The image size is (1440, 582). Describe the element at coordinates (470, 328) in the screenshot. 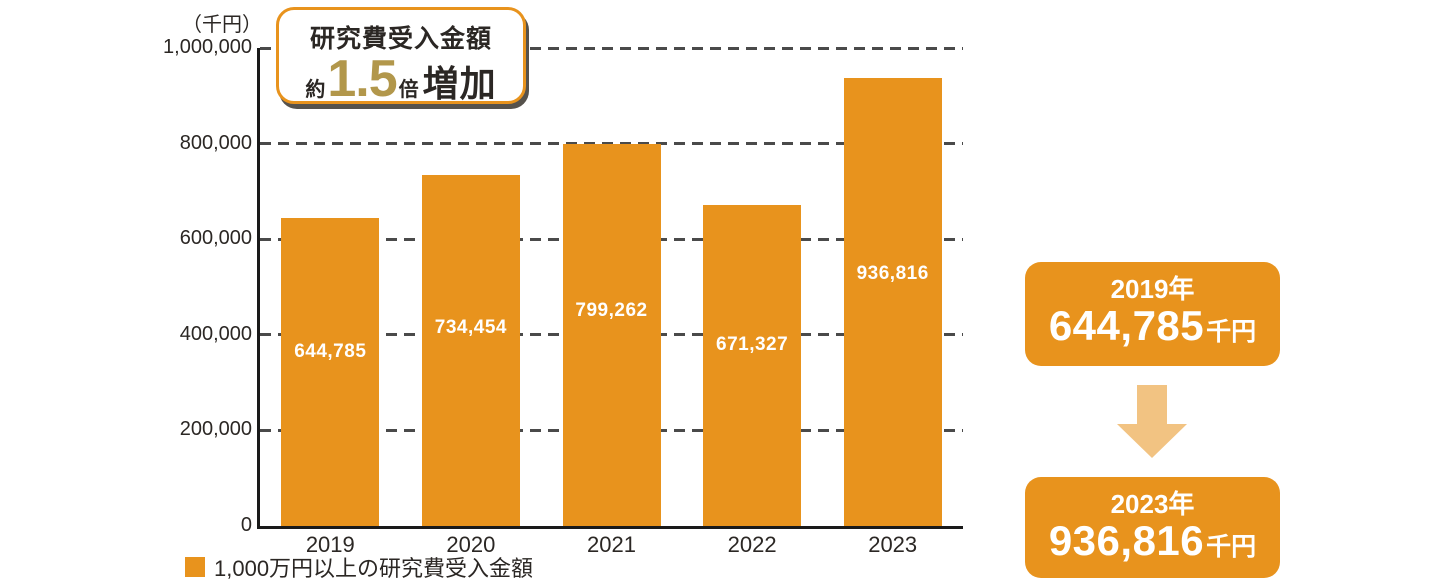

I see `bar-value-label: 734,454` at that location.